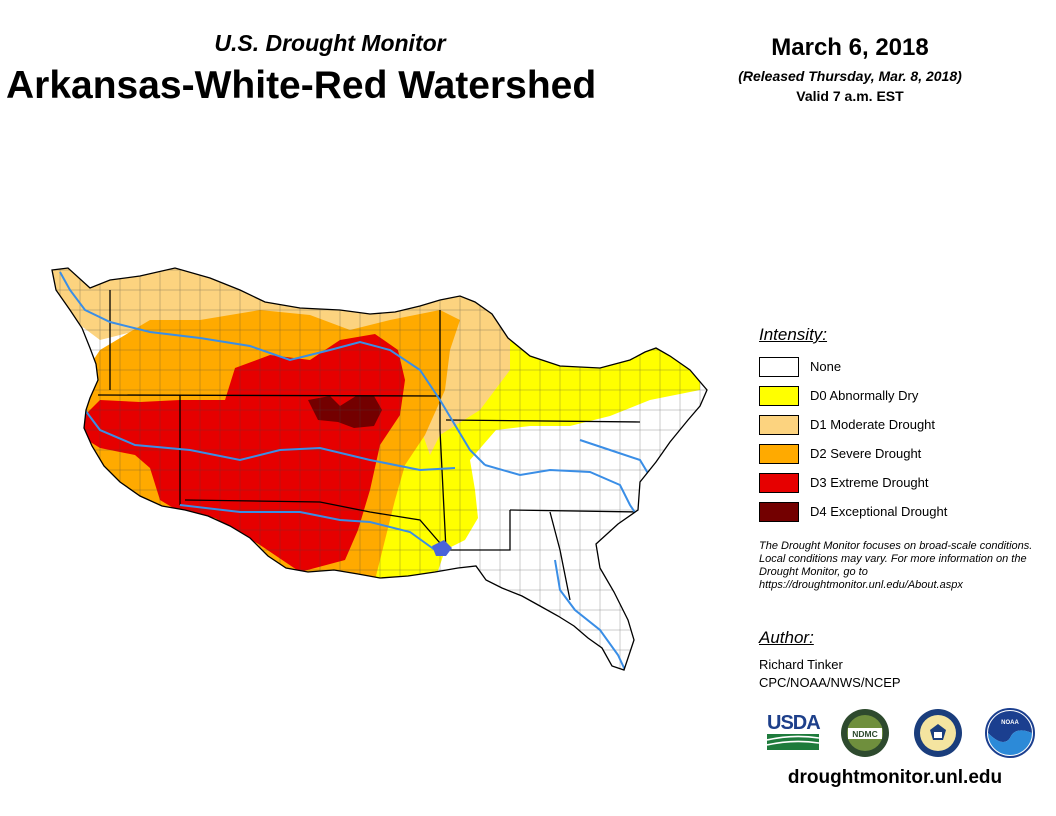  Describe the element at coordinates (301, 85) in the screenshot. I see `map-title: Arkansas-White-Red Watershed` at that location.